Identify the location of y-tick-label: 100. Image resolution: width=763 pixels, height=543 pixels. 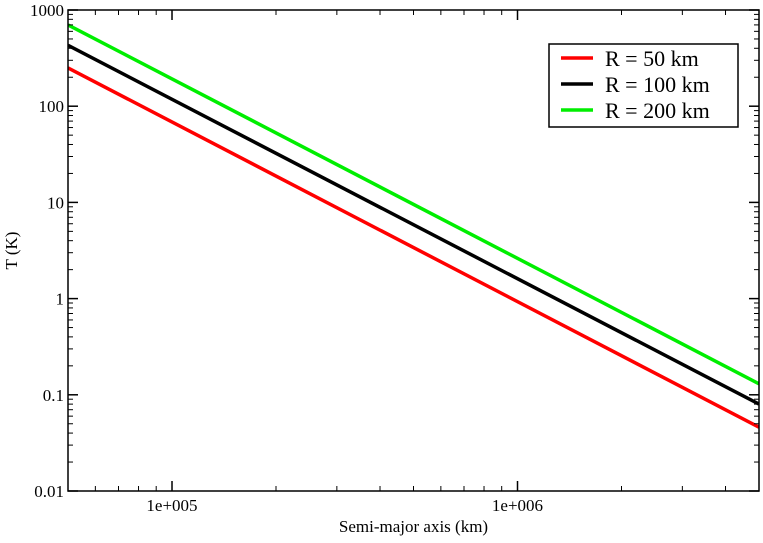
(52, 106).